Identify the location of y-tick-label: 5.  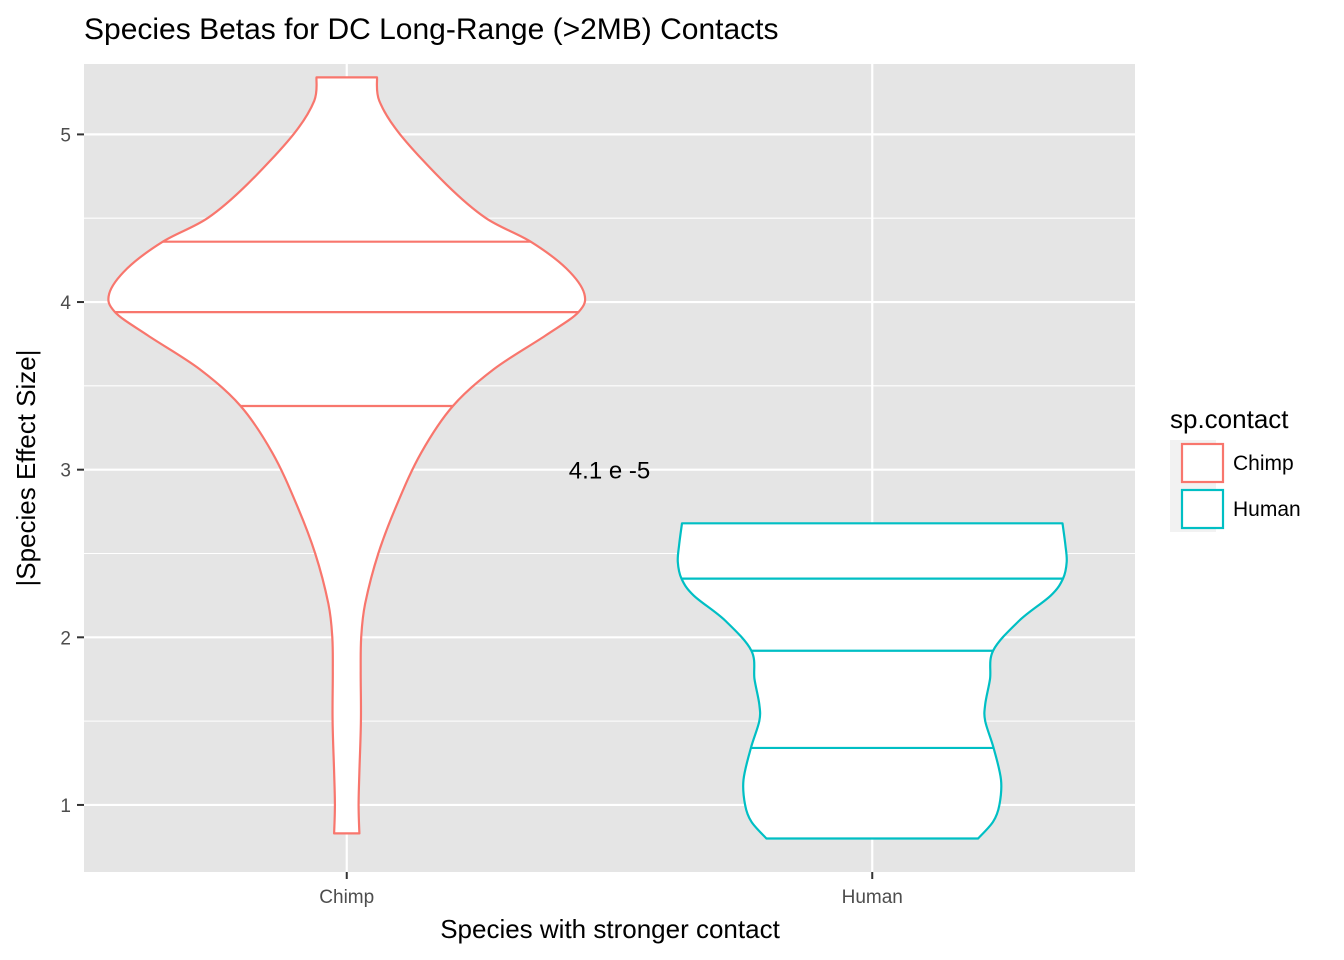
(65, 135).